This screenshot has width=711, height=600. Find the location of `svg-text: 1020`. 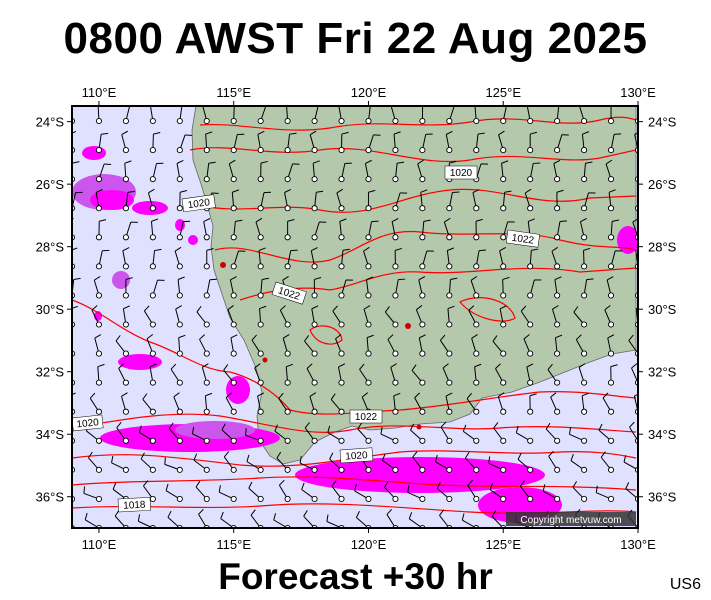

svg-text: 1020 is located at coordinates (356, 456).